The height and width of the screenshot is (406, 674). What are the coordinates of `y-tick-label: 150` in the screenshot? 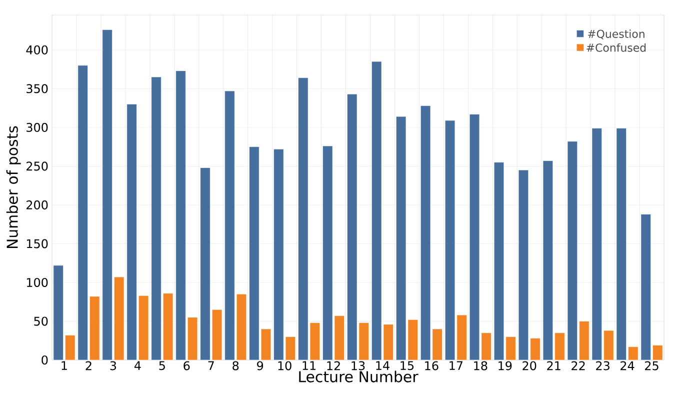 It's located at (37, 243).